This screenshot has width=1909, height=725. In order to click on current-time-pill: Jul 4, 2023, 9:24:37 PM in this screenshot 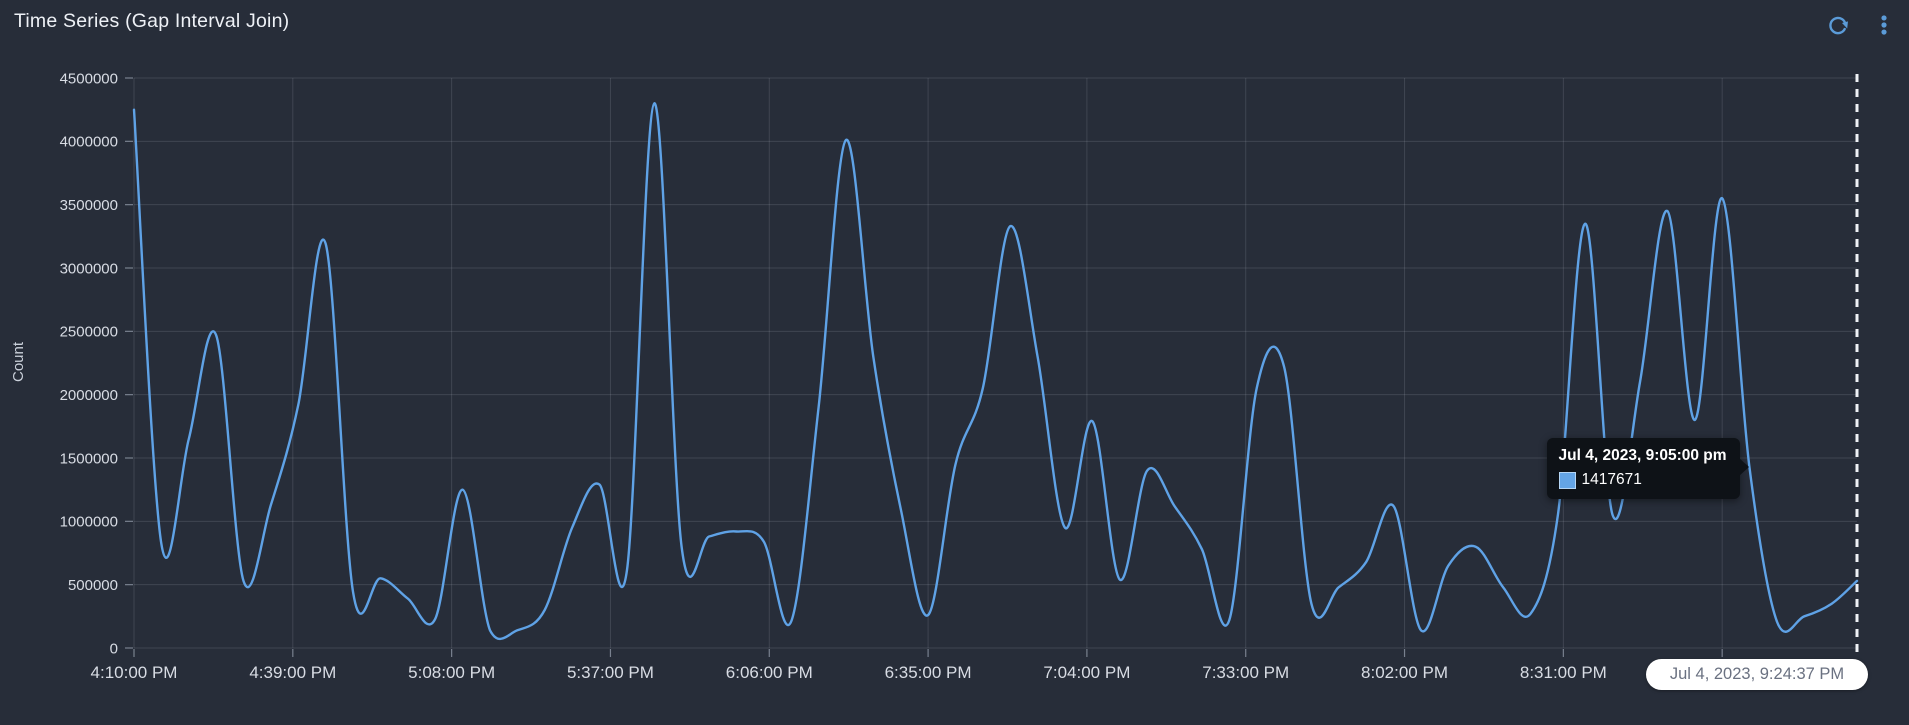, I will do `click(1757, 674)`.